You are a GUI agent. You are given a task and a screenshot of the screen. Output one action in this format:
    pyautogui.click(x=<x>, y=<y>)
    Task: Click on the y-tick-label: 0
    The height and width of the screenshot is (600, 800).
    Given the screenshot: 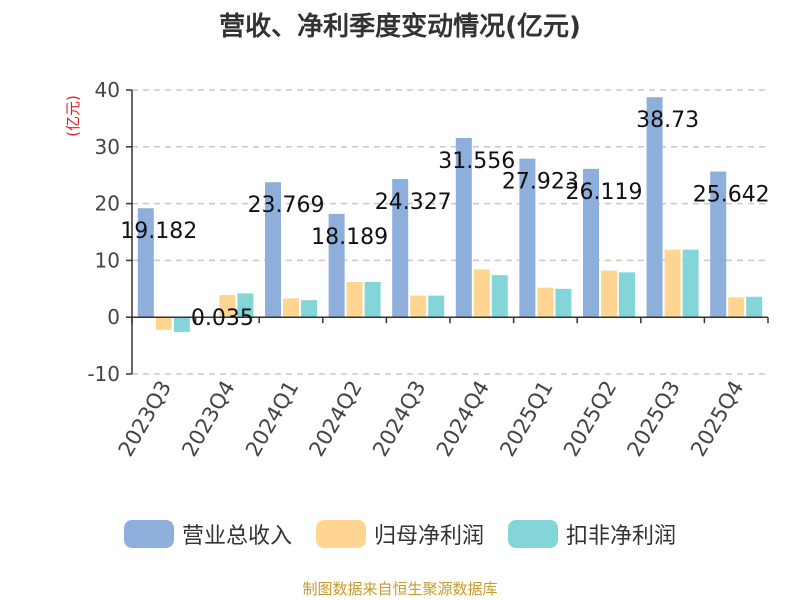 What is the action you would take?
    pyautogui.click(x=113, y=317)
    